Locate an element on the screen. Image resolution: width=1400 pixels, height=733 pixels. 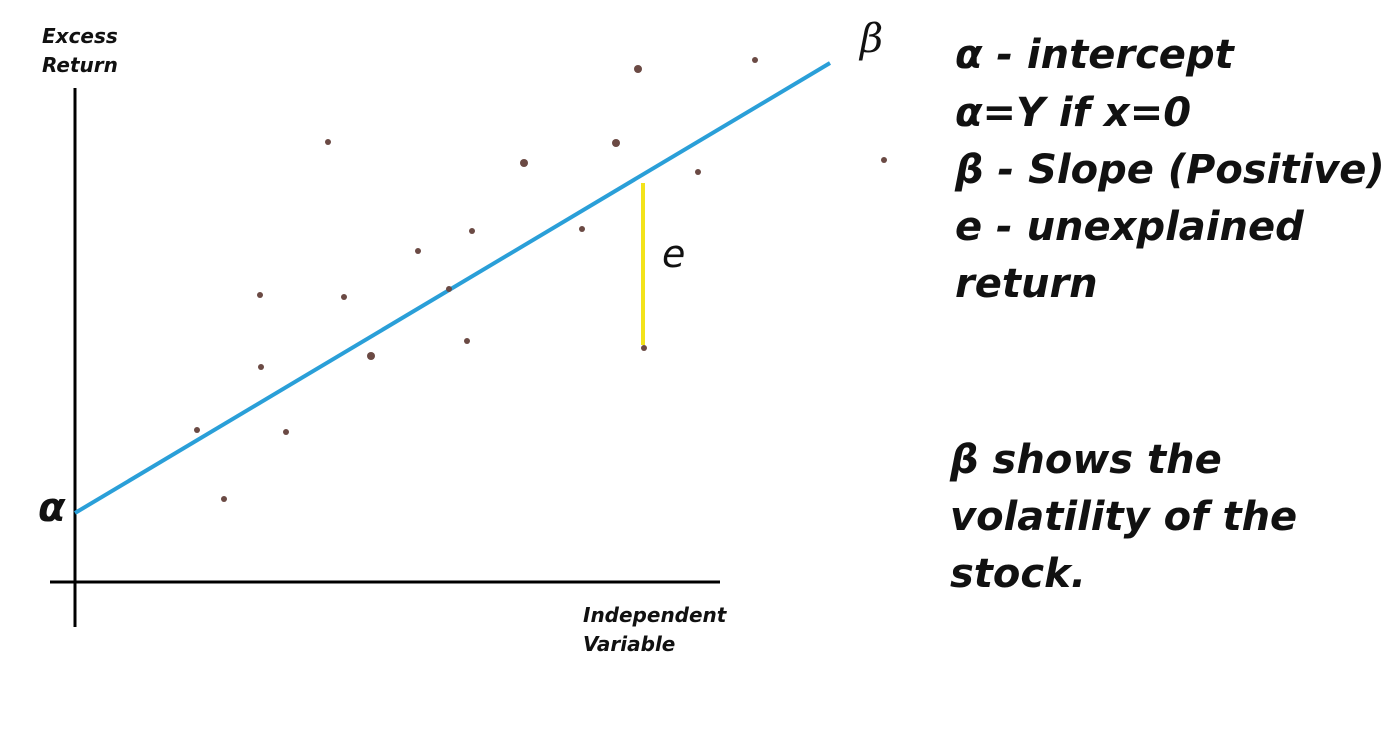
slope-symbol: β is located at coordinates (870, 39).